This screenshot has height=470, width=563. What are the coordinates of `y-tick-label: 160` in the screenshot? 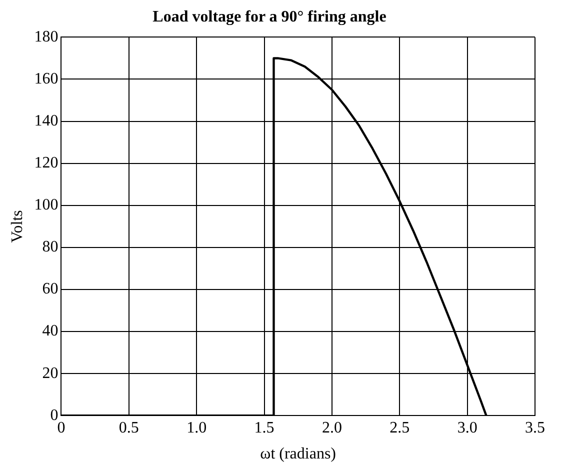 It's located at (46, 79).